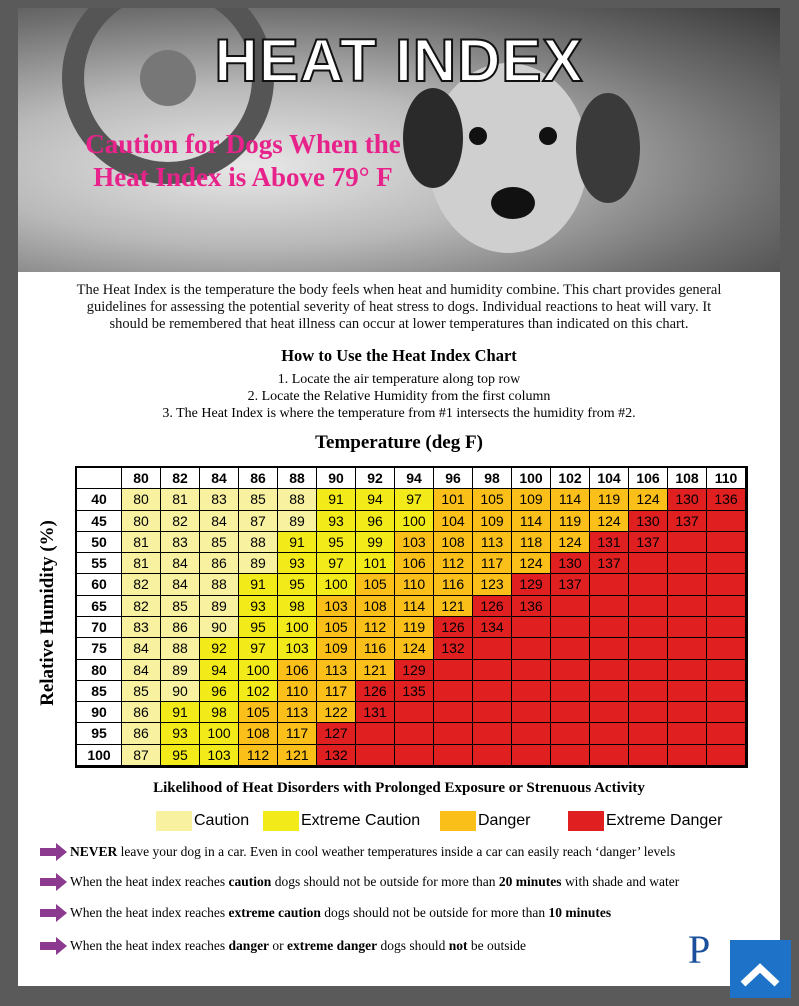  What do you see at coordinates (99, 500) in the screenshot?
I see `humidity-header: 40` at bounding box center [99, 500].